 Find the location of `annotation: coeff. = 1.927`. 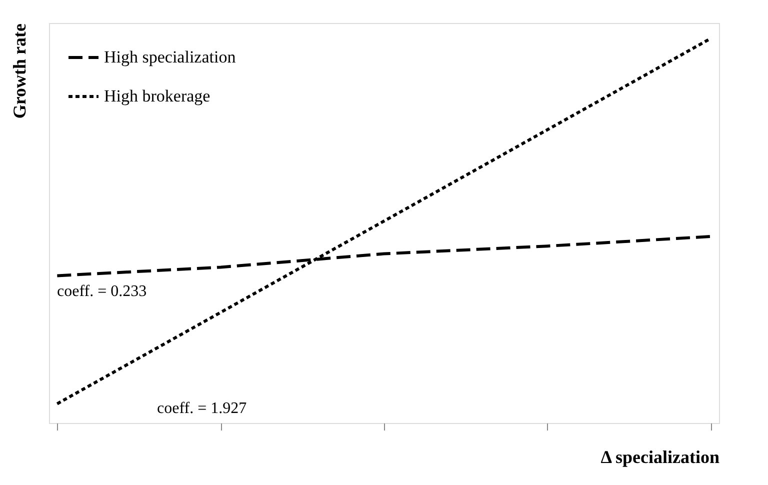

annotation: coeff. = 1.927 is located at coordinates (202, 408).